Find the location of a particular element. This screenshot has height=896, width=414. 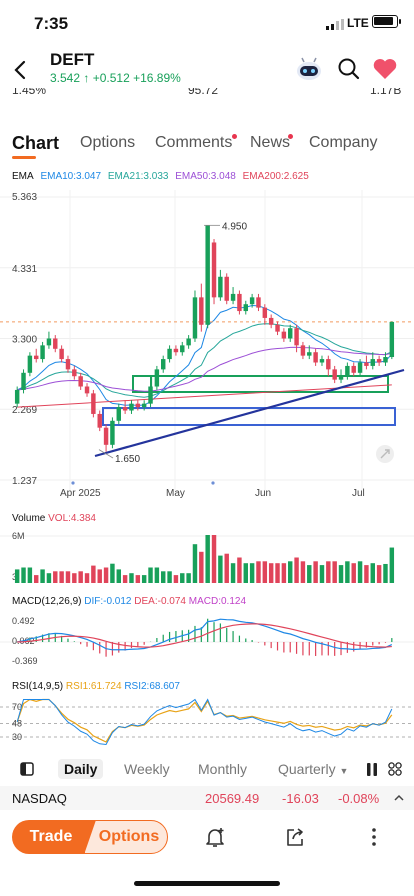

tab-news: News is located at coordinates (270, 142).